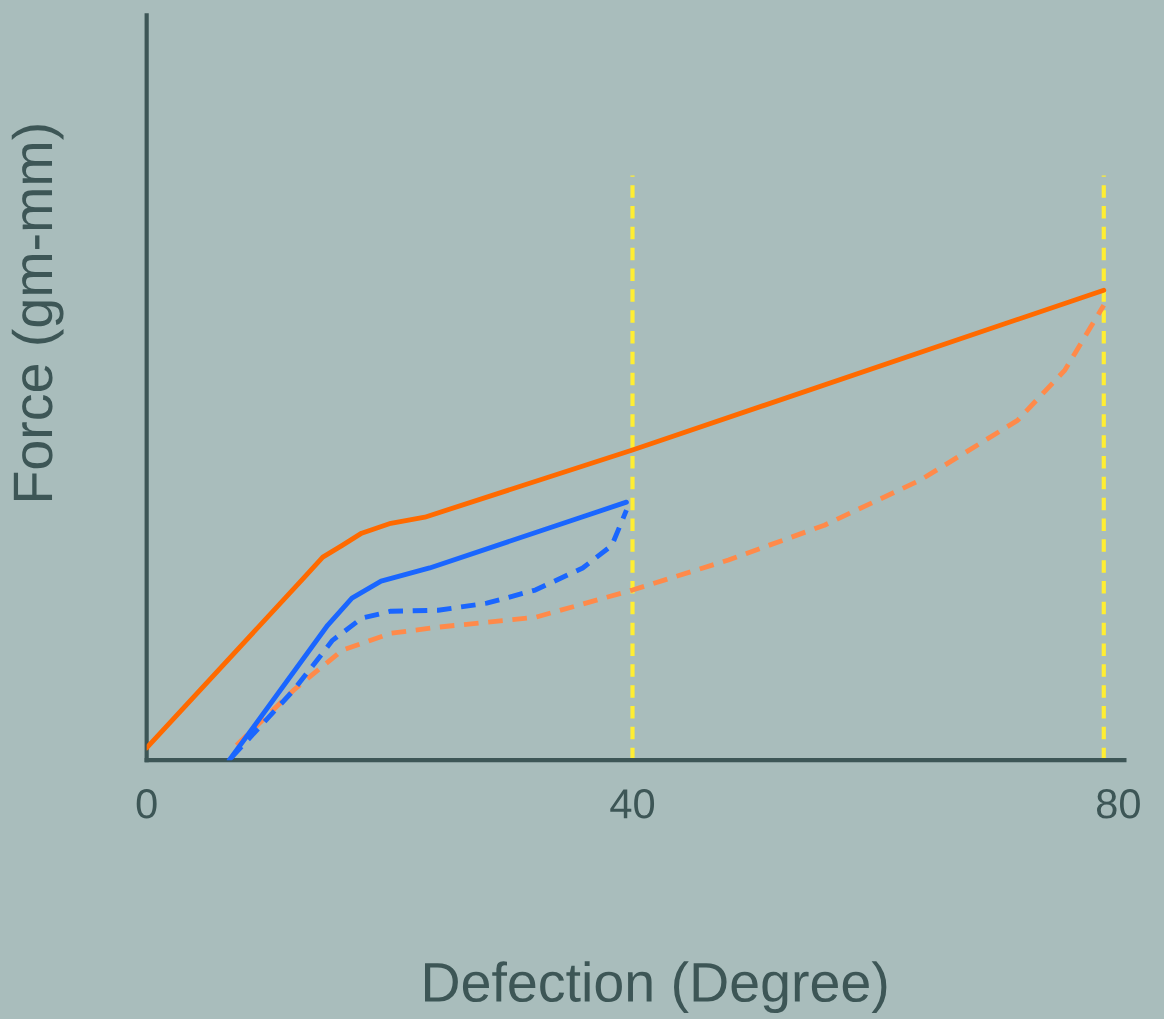 Image resolution: width=1164 pixels, height=1019 pixels. Describe the element at coordinates (146, 804) in the screenshot. I see `x-tick-label: 0` at that location.